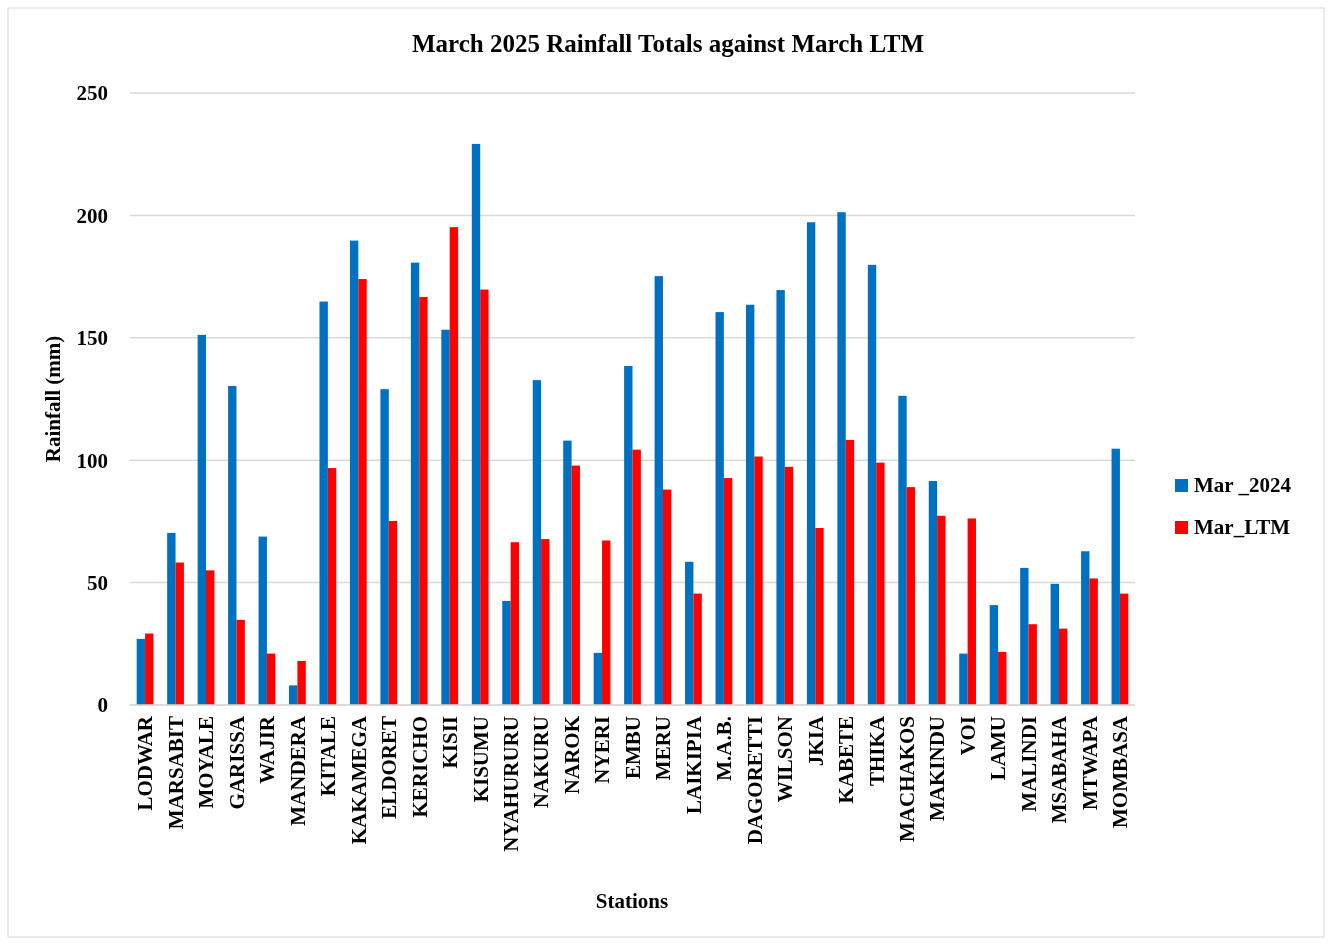 This screenshot has height=945, width=1332. What do you see at coordinates (785, 759) in the screenshot?
I see `x-tick-label: WILSON` at bounding box center [785, 759].